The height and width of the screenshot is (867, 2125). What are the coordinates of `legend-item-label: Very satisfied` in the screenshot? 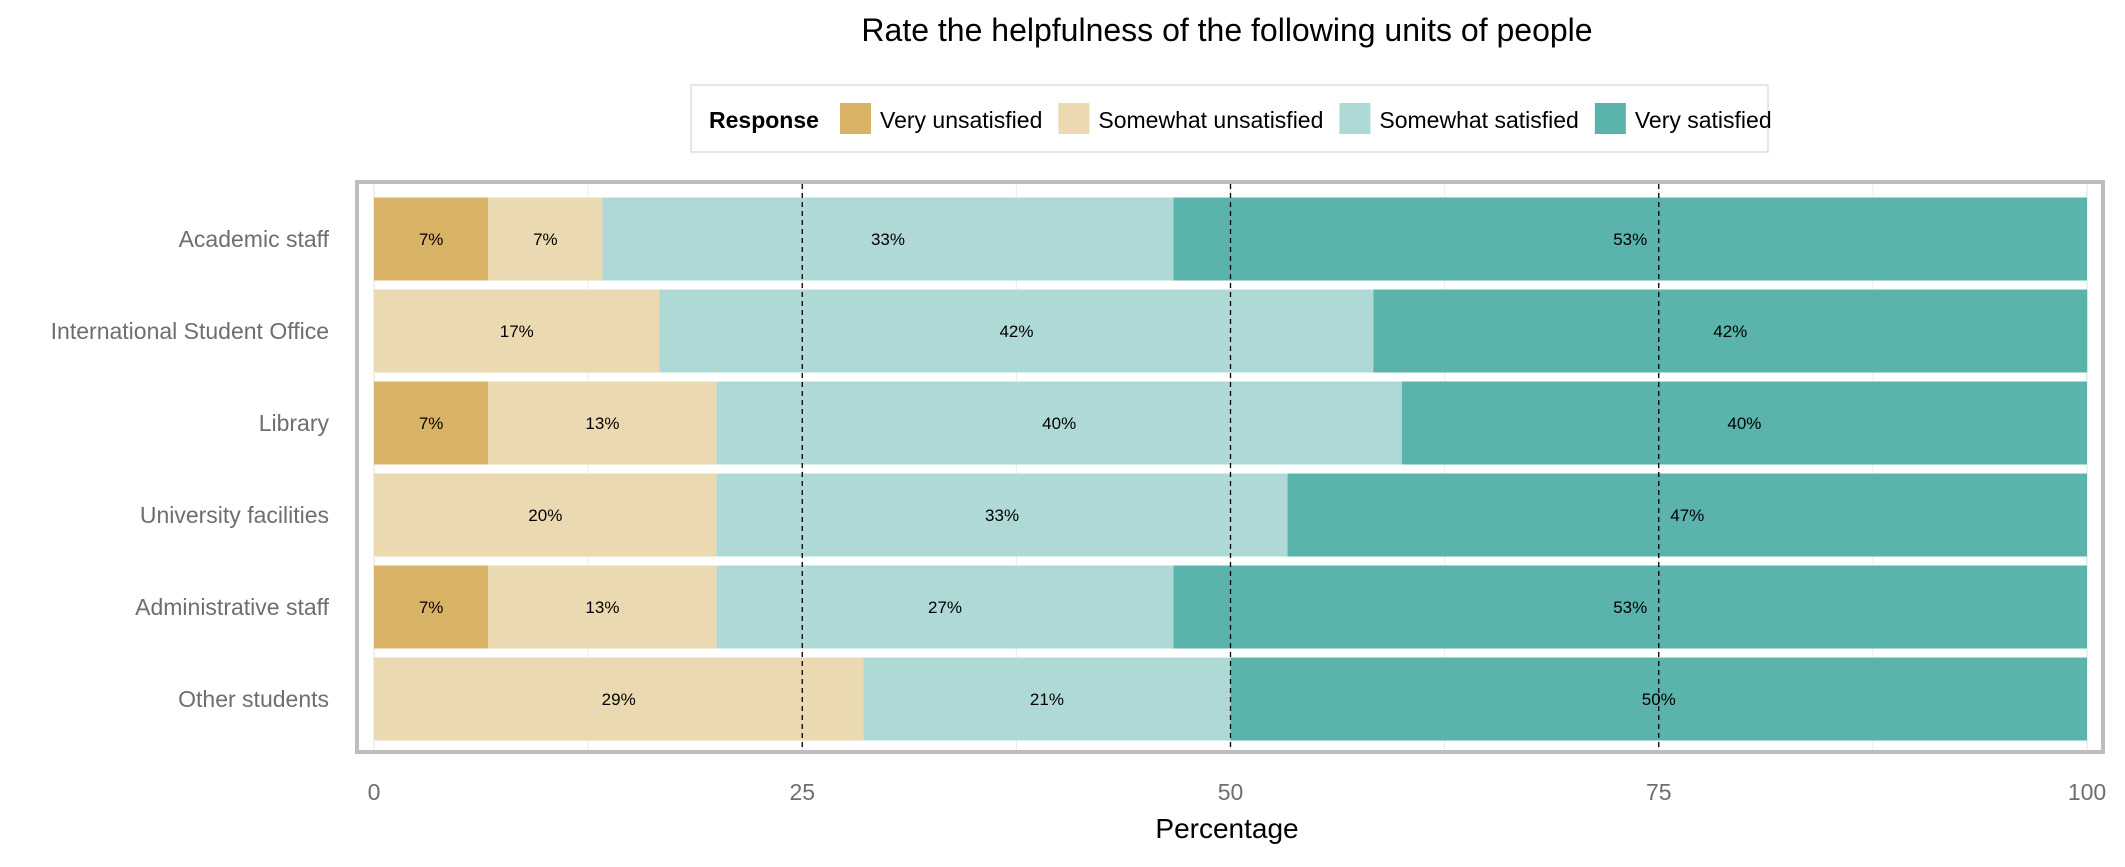 It's located at (1703, 120).